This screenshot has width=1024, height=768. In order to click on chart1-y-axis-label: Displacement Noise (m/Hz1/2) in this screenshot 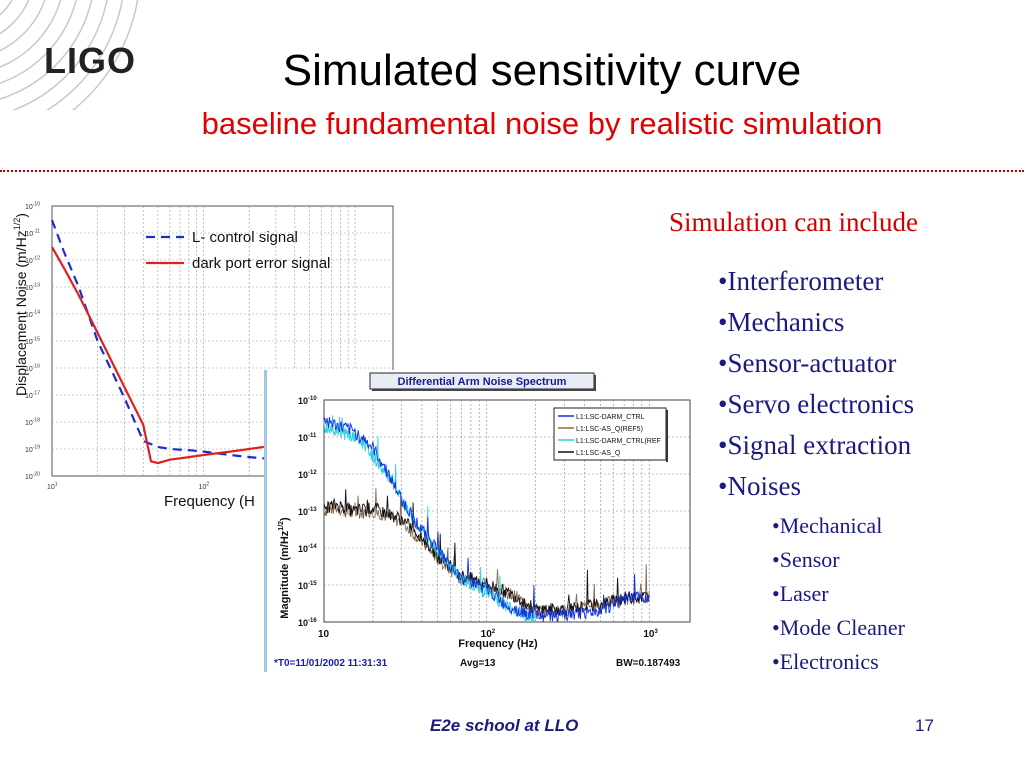, I will do `click(20, 304)`.